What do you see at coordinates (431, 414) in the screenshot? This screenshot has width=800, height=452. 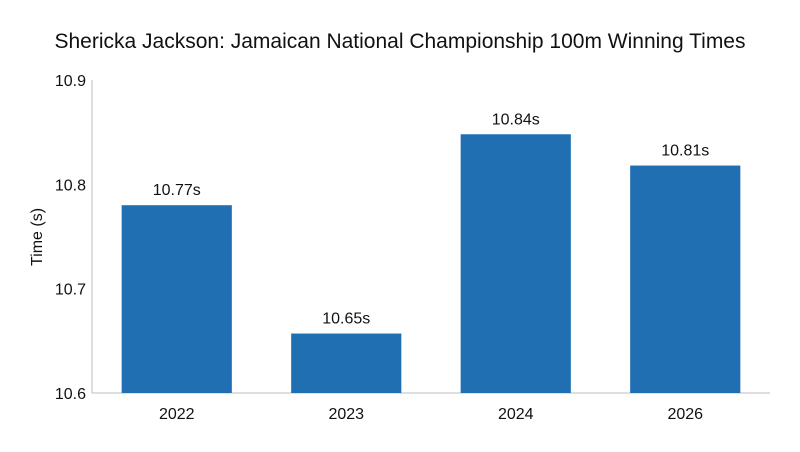 I see `x-axis-ticks: 2022 2023 2024 2026` at bounding box center [431, 414].